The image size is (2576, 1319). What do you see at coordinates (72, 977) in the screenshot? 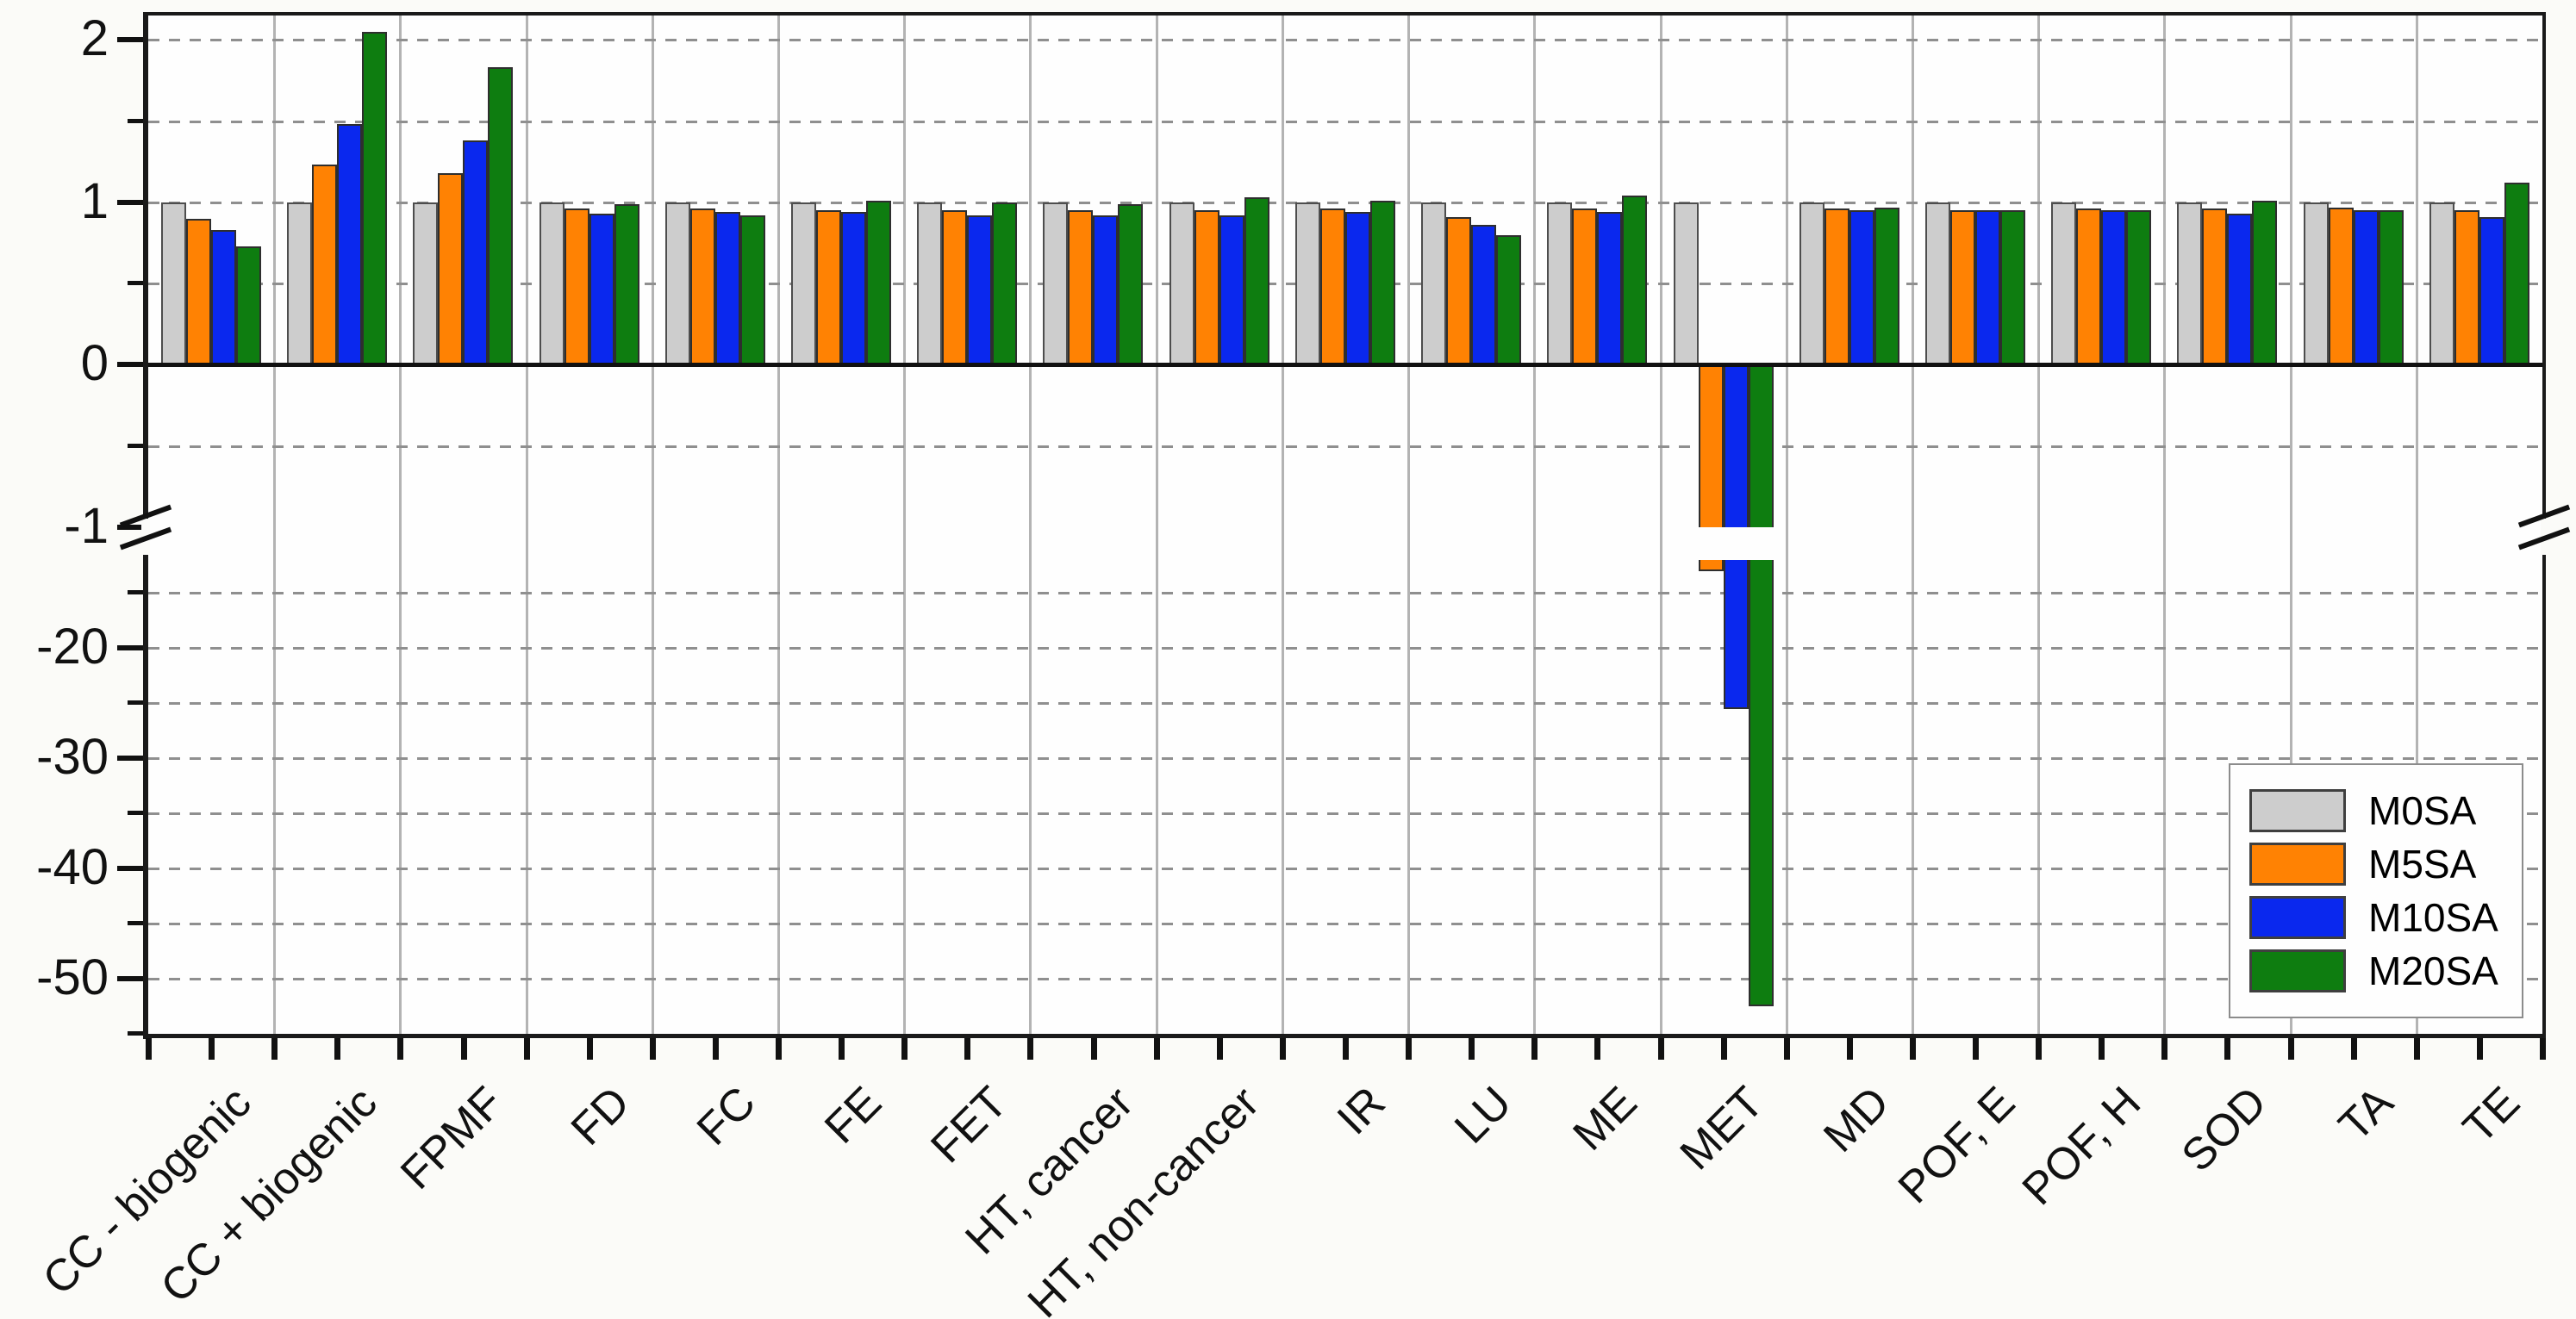
I see `y-tick-label: -50` at bounding box center [72, 977].